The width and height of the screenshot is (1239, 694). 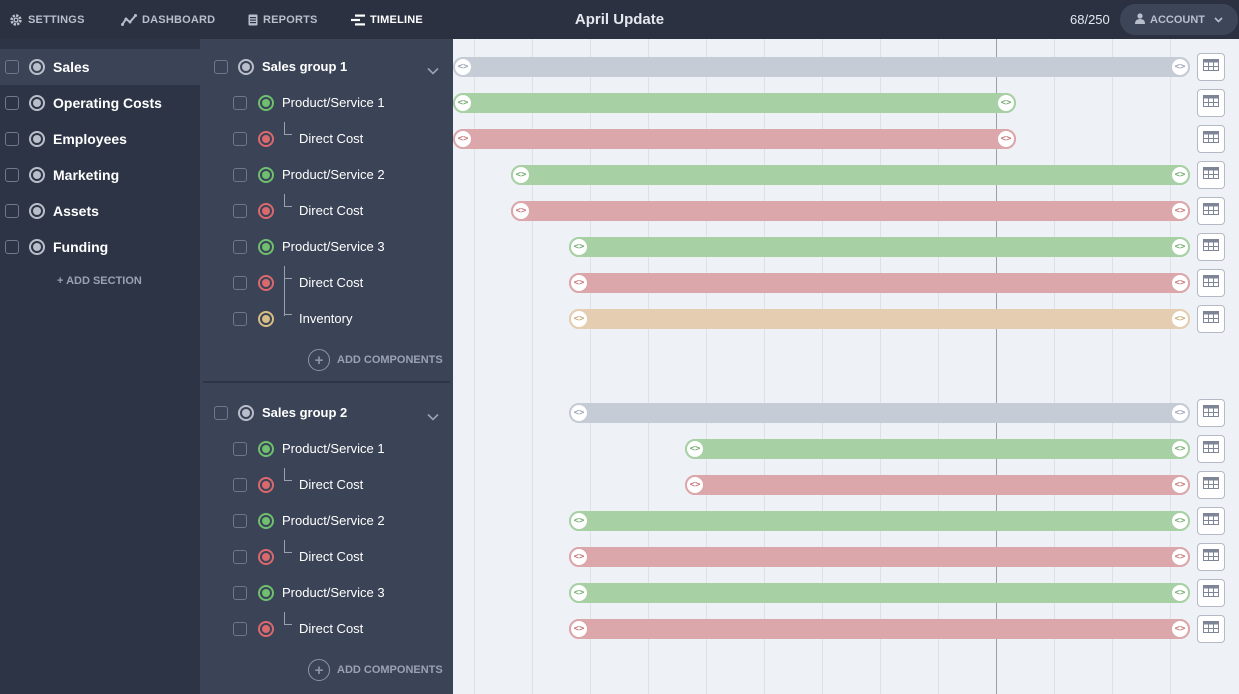 I want to click on group-title: Sales group 2, so click(x=305, y=412).